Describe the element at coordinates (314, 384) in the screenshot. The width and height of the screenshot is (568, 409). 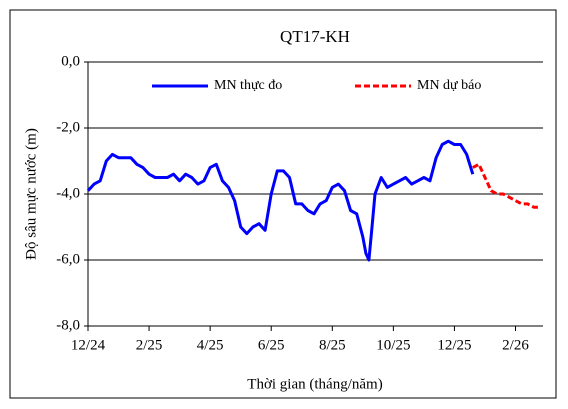
I see `x-axis-label: Thời gian (tháng/năm)` at that location.